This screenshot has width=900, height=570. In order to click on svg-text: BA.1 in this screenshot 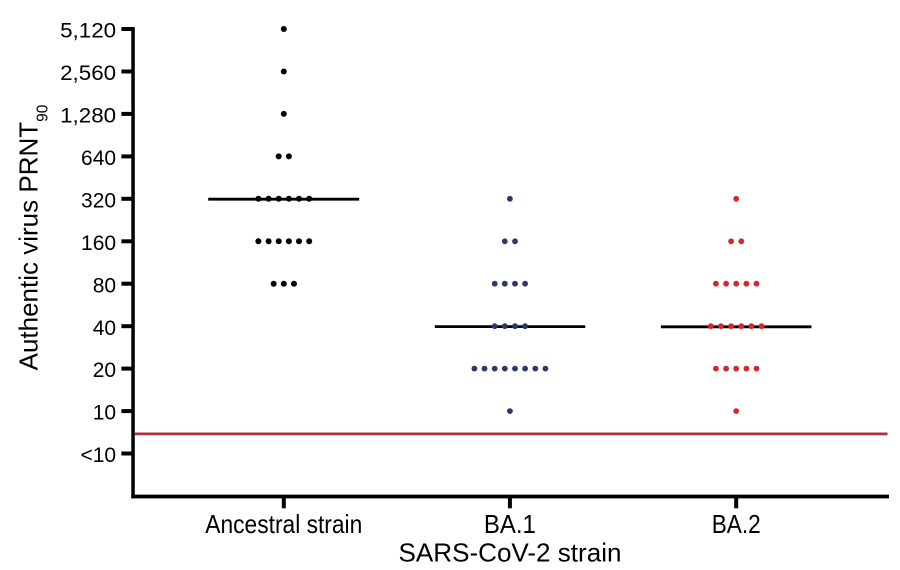, I will do `click(510, 524)`.